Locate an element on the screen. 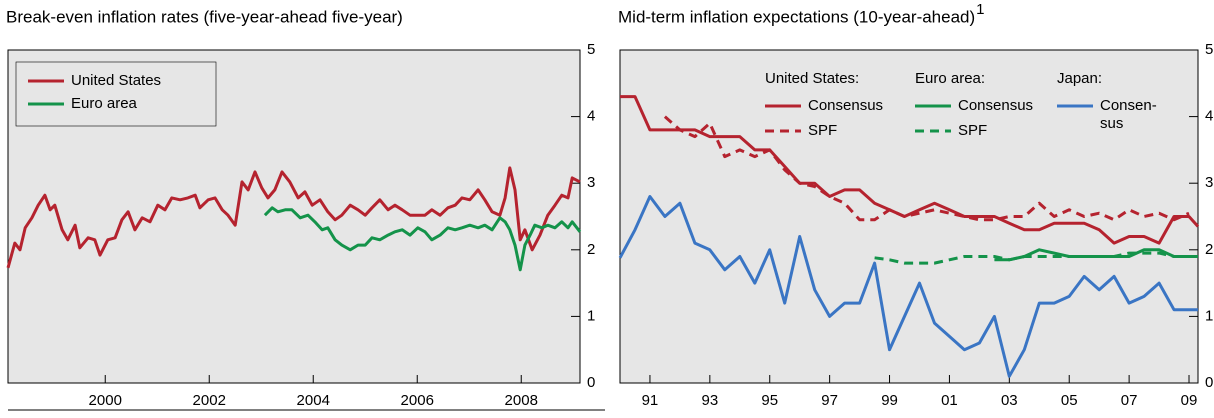  x-tick-label: 2006 is located at coordinates (417, 400).